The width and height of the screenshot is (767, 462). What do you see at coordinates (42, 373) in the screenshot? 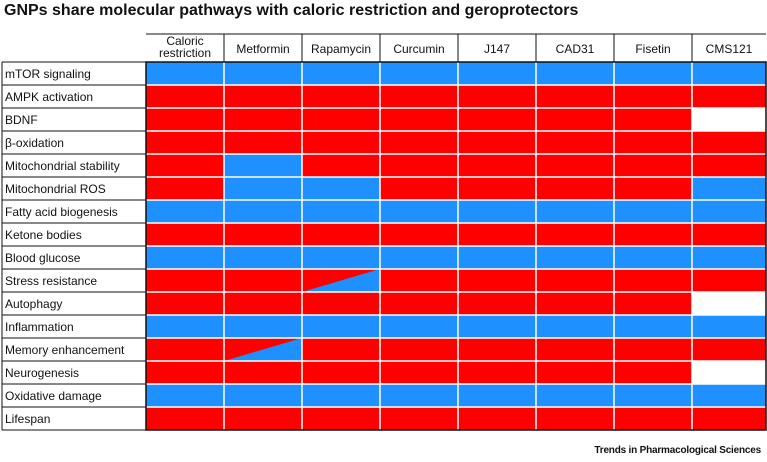
I see `row-label: Neurogenesis` at bounding box center [42, 373].